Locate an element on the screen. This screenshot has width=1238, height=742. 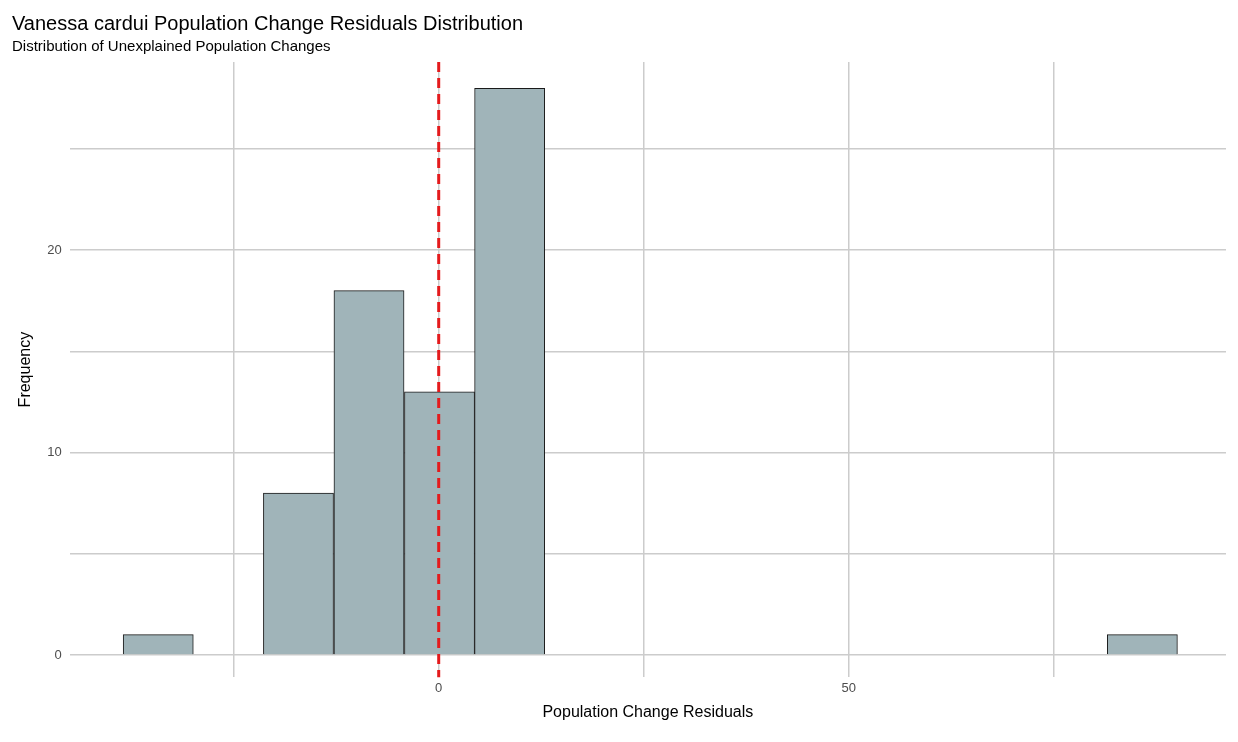
x-tick-label: 50 is located at coordinates (848, 687).